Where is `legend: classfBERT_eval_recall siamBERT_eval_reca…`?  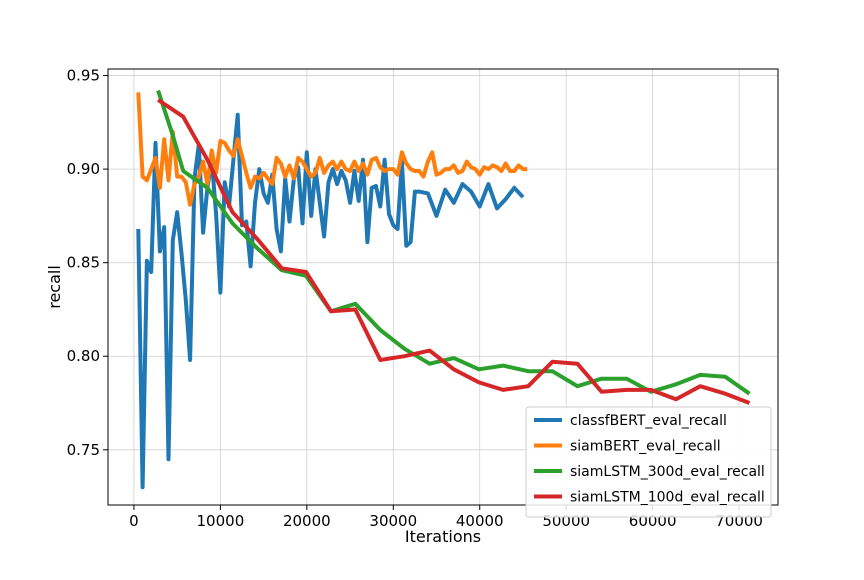 legend: classfBERT_eval_recall siamBERT_eval_reca… is located at coordinates (648, 462).